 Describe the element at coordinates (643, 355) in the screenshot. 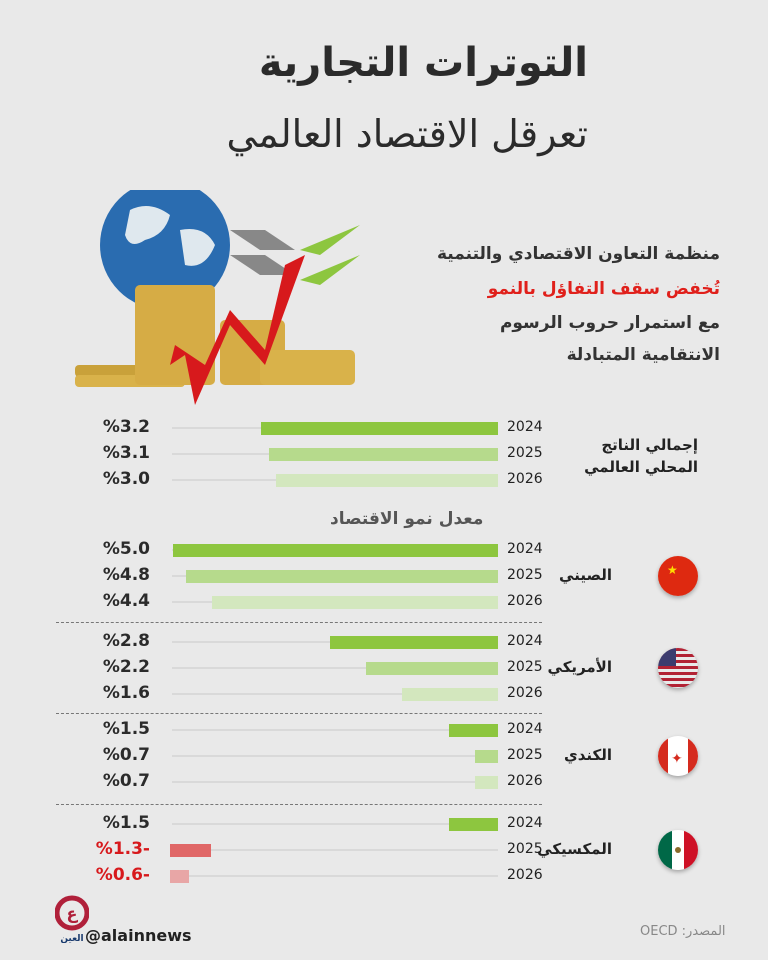

I see `subtitle-line-4: الانتقامية المتبادلة` at that location.